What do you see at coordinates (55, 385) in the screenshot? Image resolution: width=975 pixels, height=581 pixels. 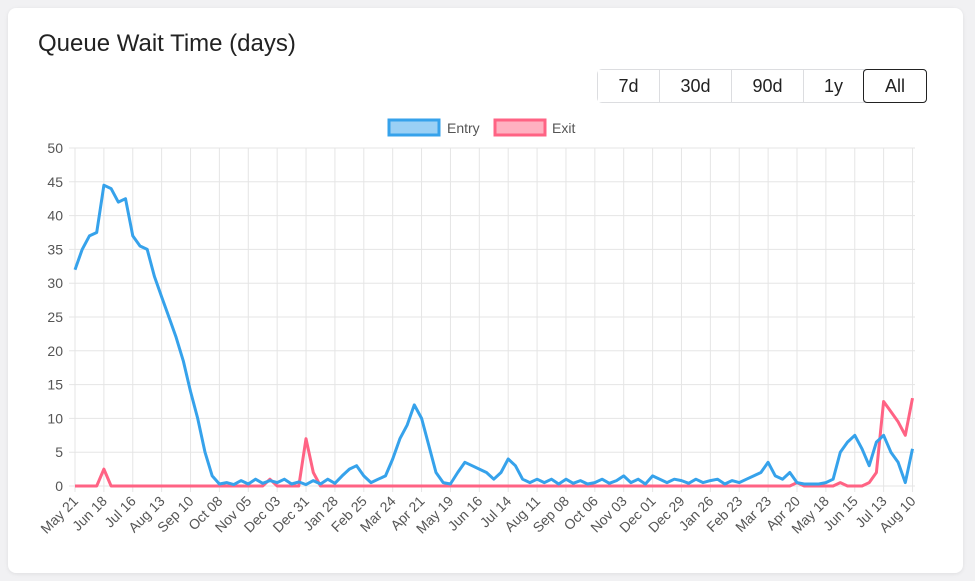 I see `y-tick-label: 15` at bounding box center [55, 385].